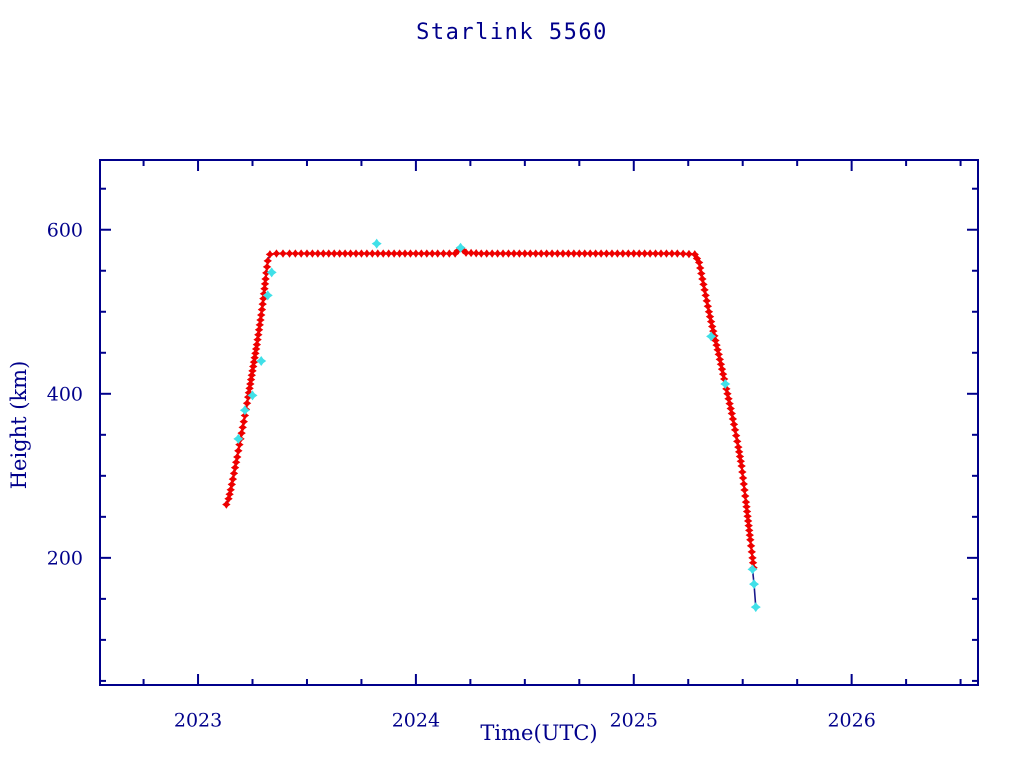 The width and height of the screenshot is (1024, 768). What do you see at coordinates (65, 394) in the screenshot?
I see `y-axis-tick-labels: 200 400 600` at bounding box center [65, 394].